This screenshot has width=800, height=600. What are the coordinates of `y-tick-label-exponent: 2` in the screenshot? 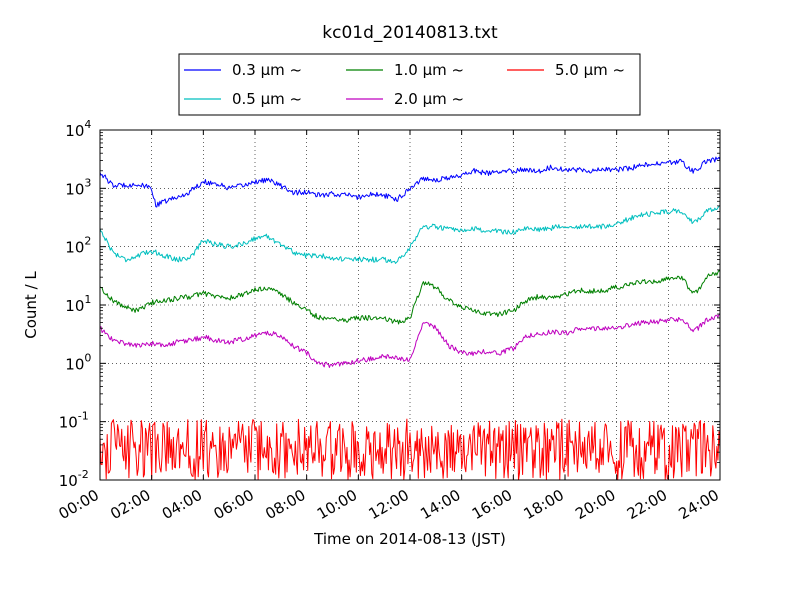 It's located at (87, 241).